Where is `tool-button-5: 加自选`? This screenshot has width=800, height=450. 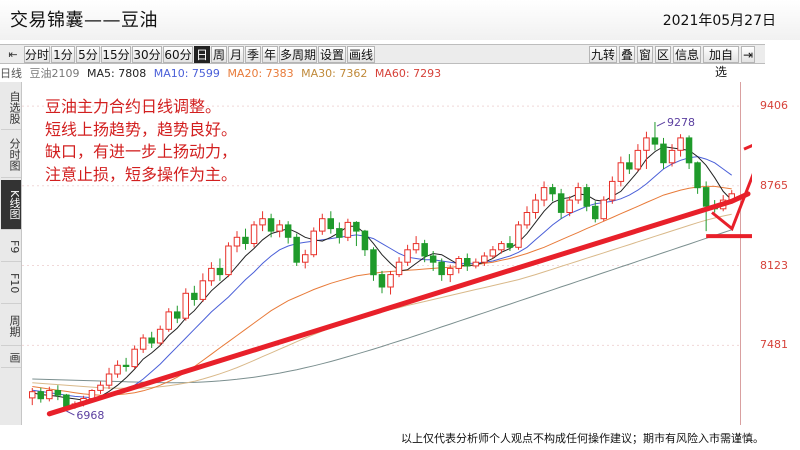 tool-button-5: 加自选 is located at coordinates (721, 62).